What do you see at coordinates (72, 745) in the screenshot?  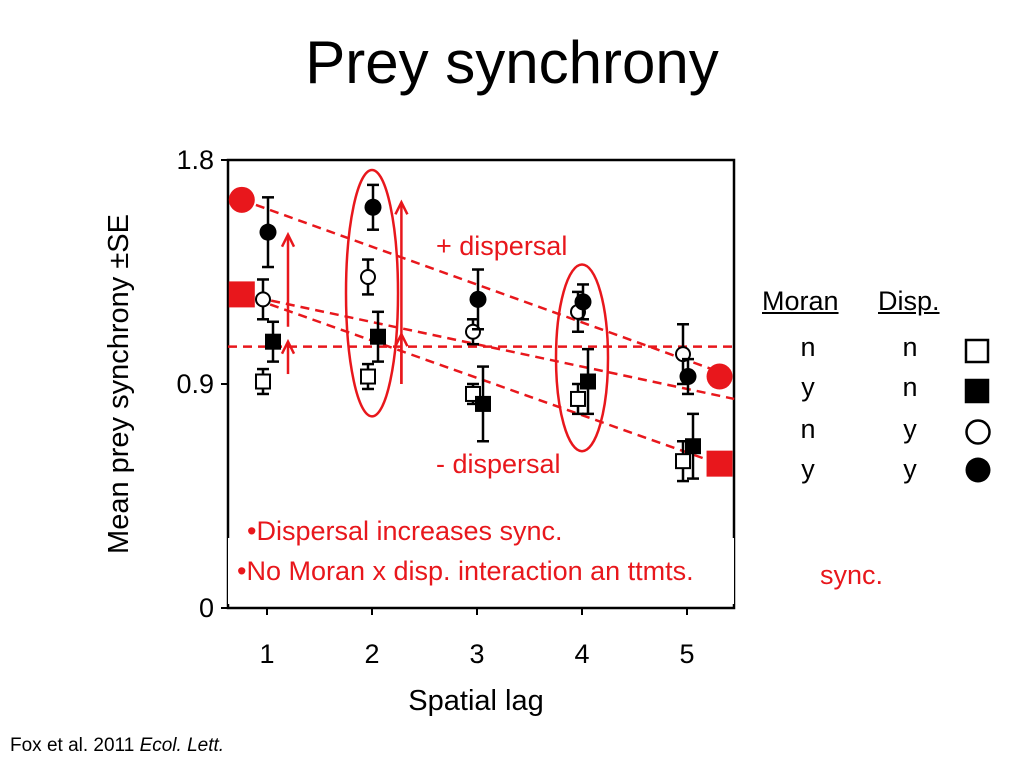 I see `citation-authors: Fox et al. 2011` at bounding box center [72, 745].